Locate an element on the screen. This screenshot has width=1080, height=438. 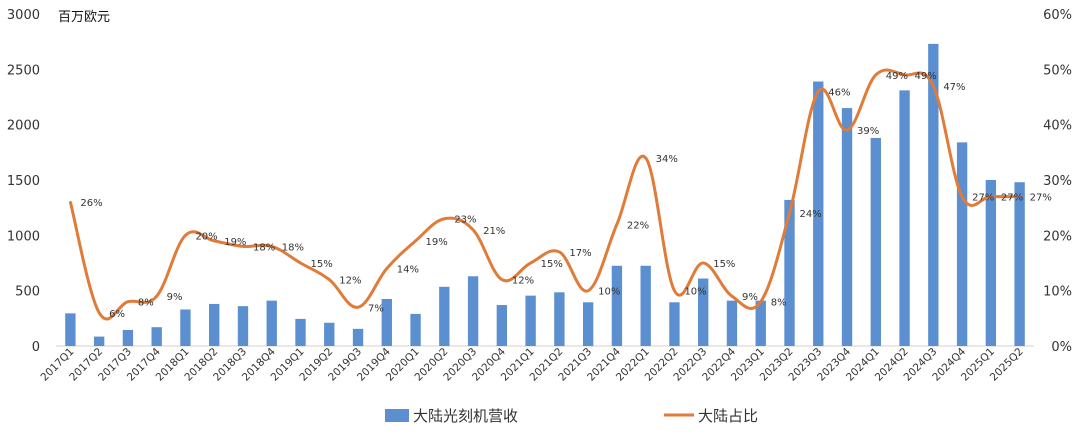
line-data-label: 26% is located at coordinates (91, 203).